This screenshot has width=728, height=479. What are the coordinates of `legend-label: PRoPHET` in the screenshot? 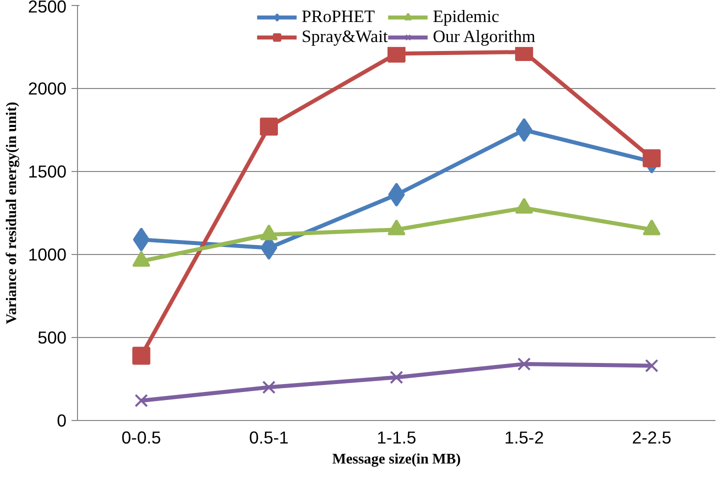 It's located at (338, 17).